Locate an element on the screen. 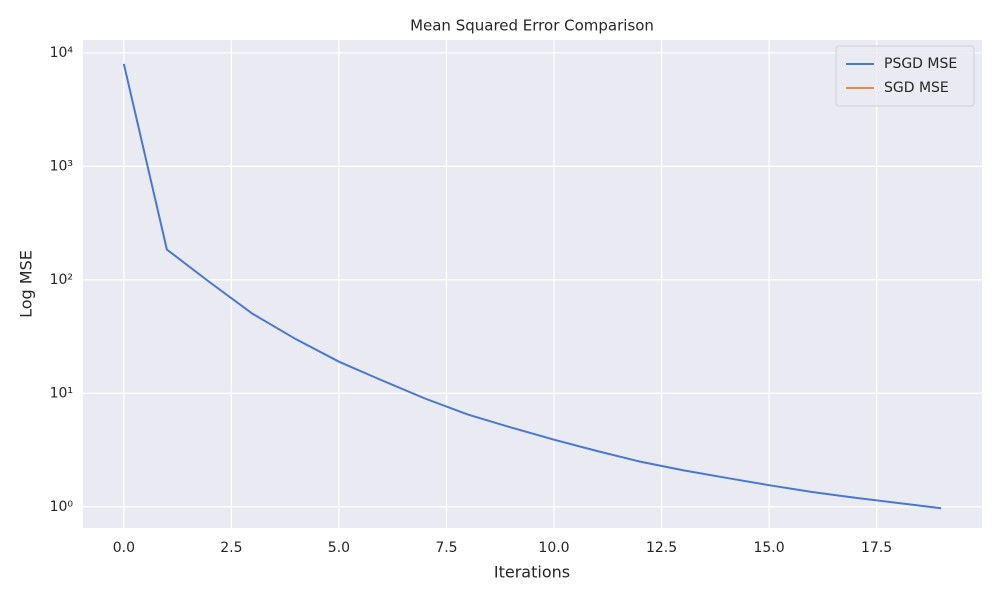 The image size is (1000, 600). x-tick-label: 10.0 is located at coordinates (553, 548).